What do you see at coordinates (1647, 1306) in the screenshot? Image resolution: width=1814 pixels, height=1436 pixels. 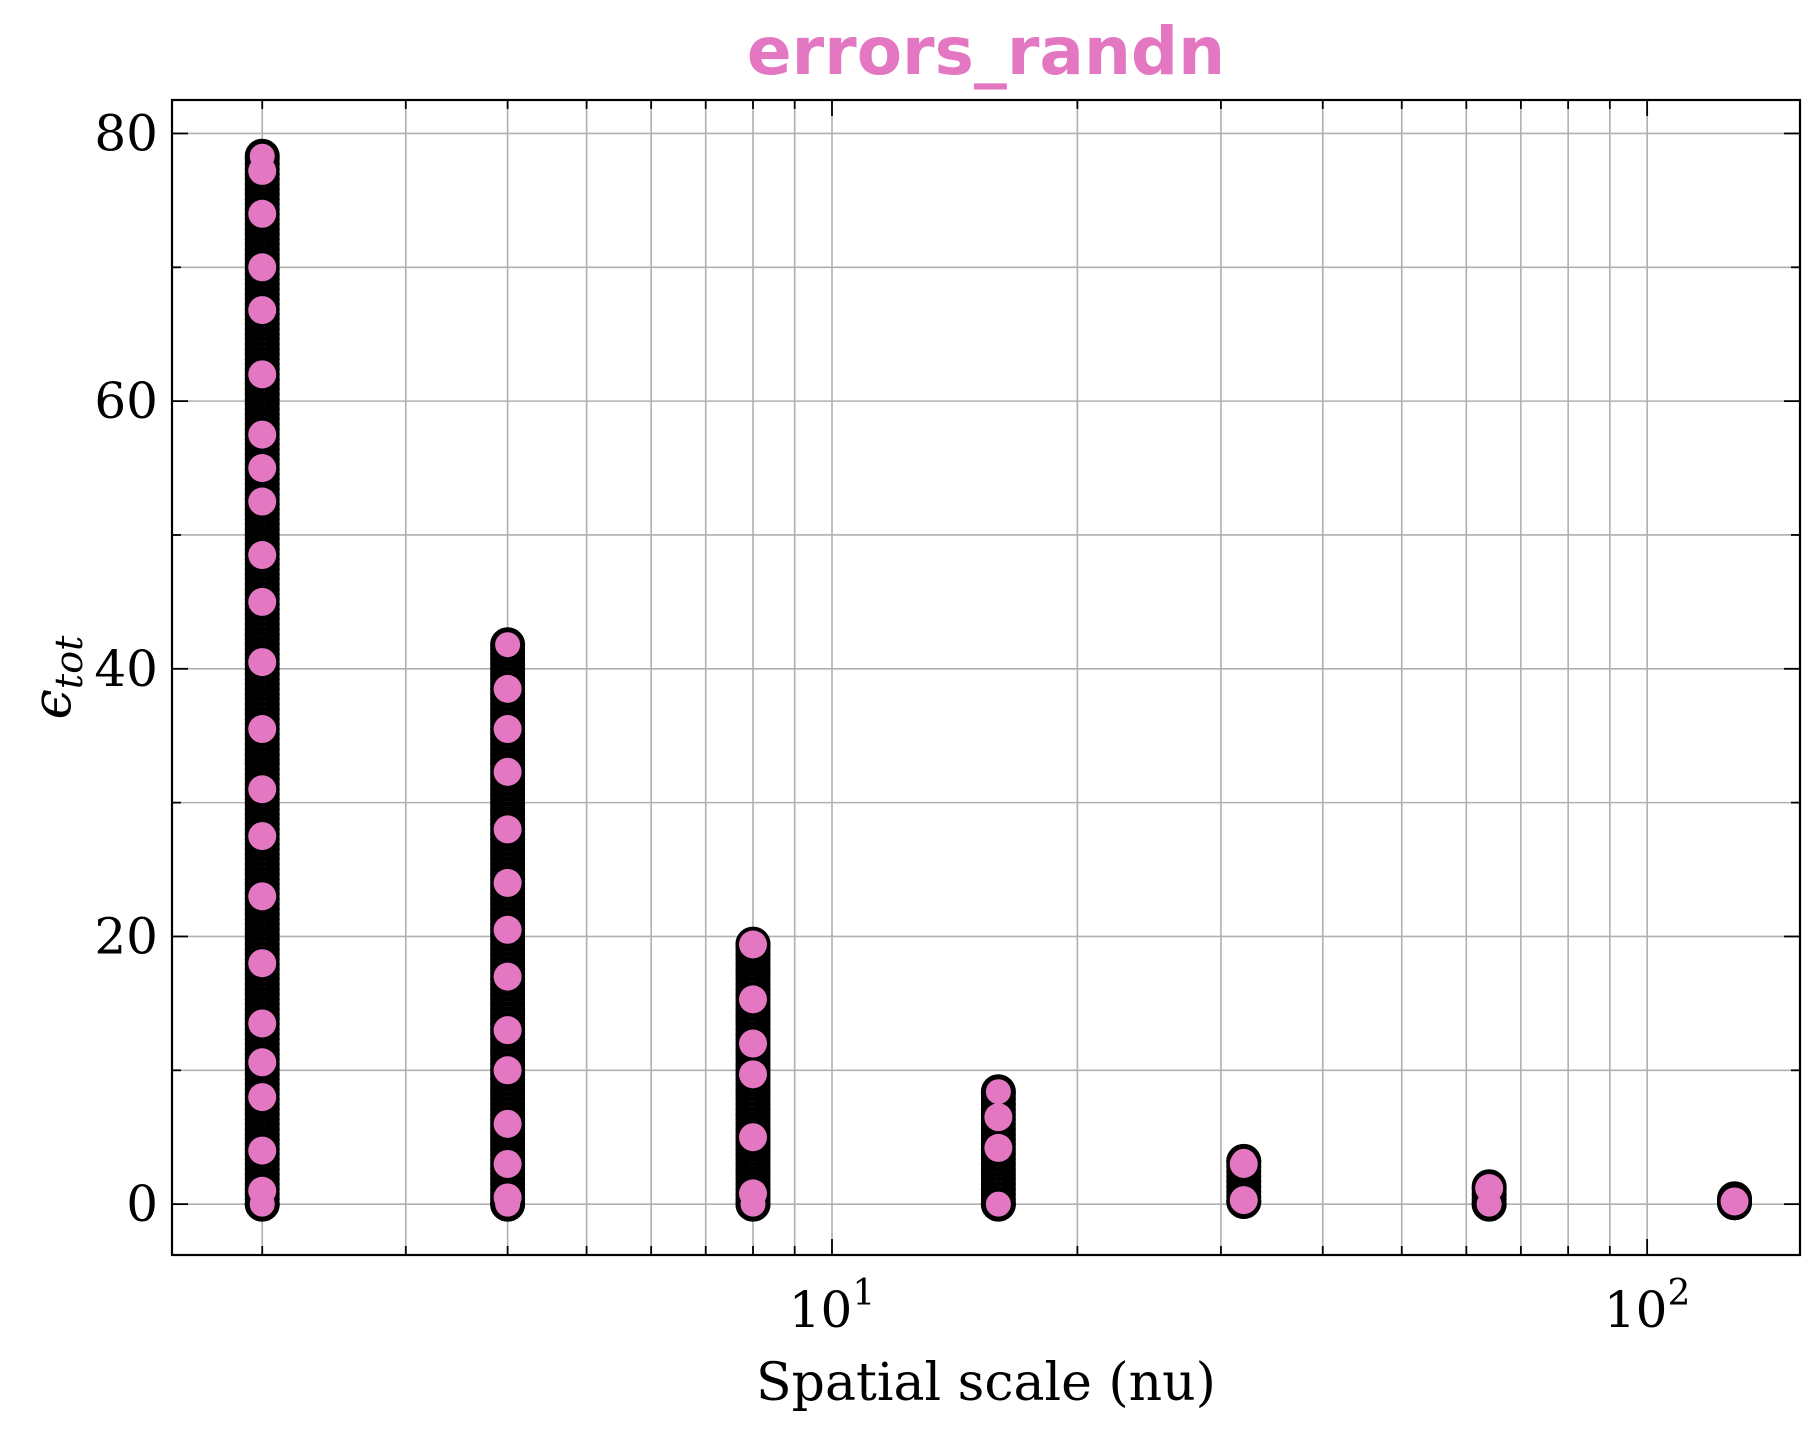 I see `x-tick-label: 10²` at bounding box center [1647, 1306].